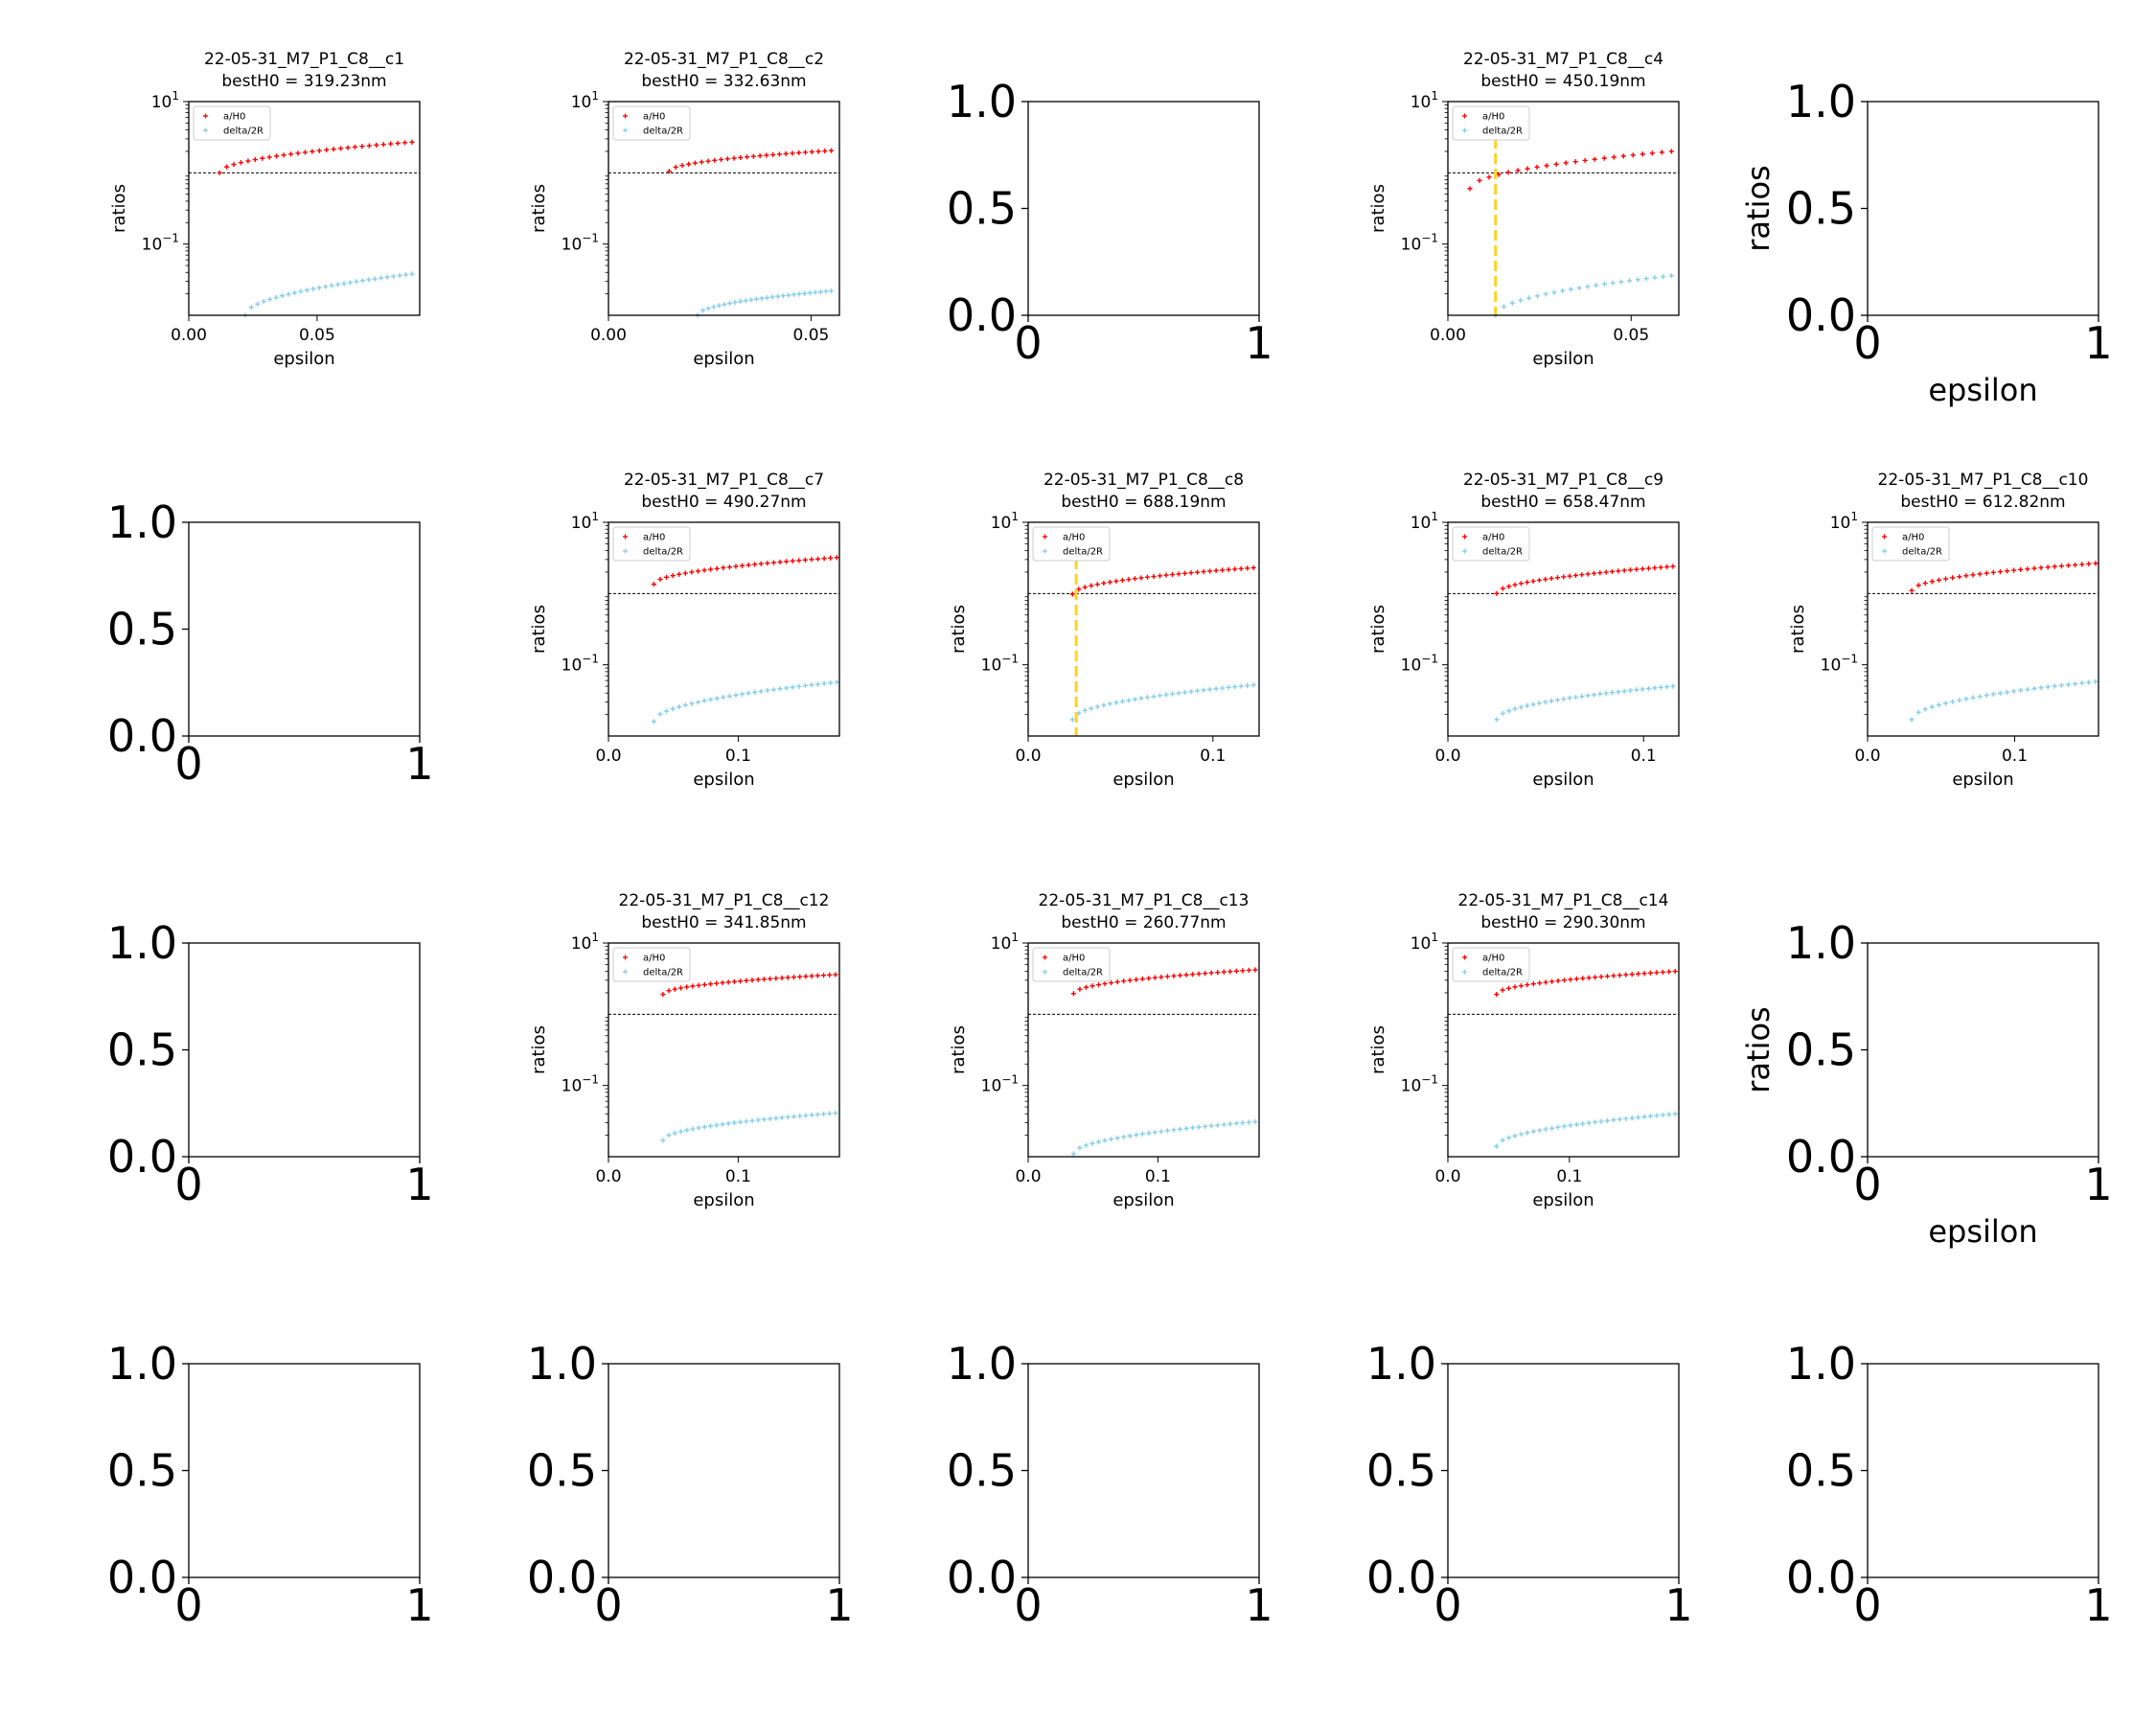  Describe the element at coordinates (1983, 480) in the screenshot. I see `subplot-title: 22-05-31_M7_P1_C8__c10` at that location.